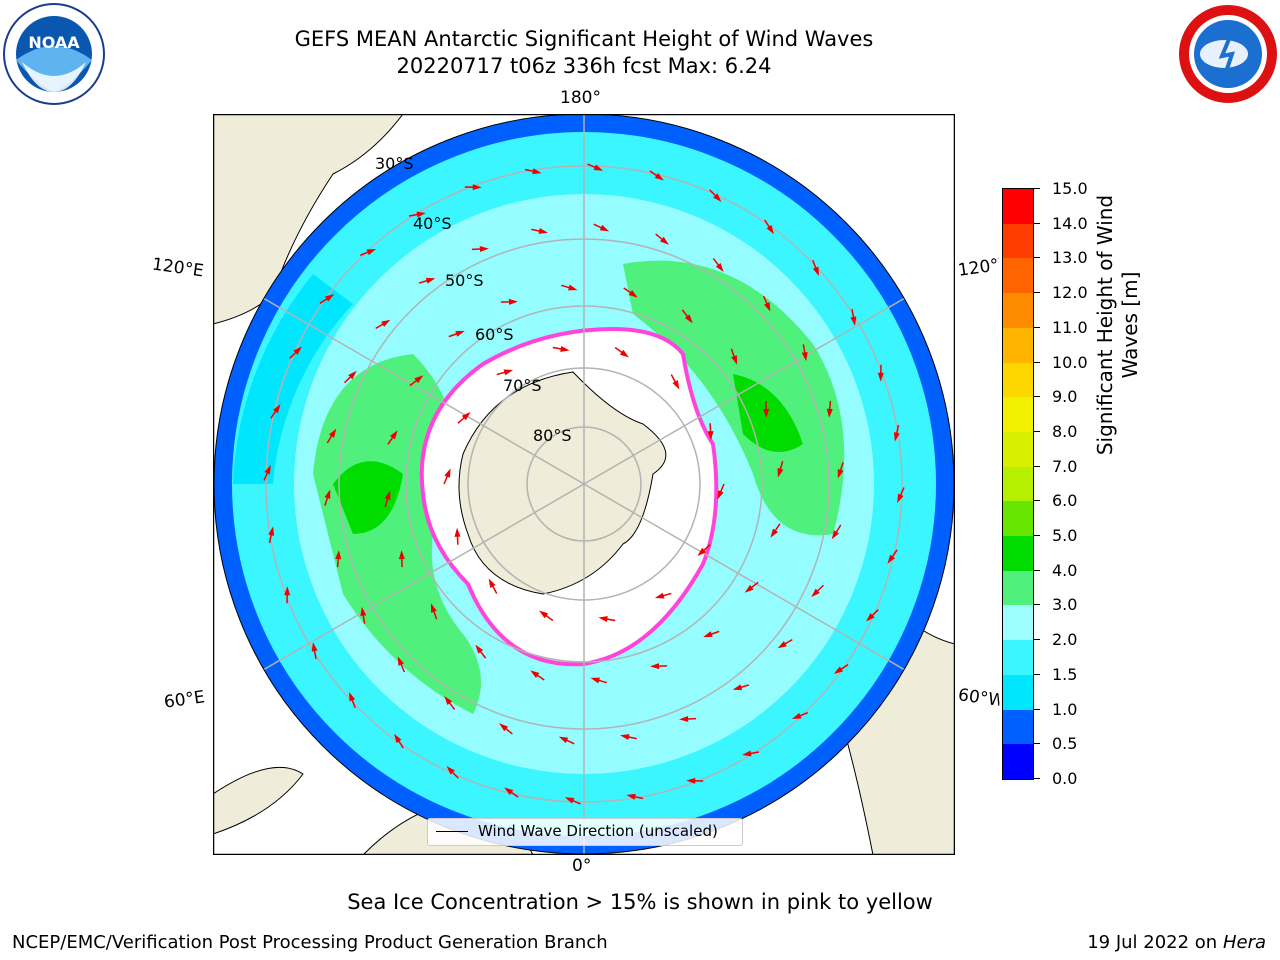 The height and width of the screenshot is (960, 1280). I want to click on colorbar-tick-label: 8.0, so click(1065, 431).